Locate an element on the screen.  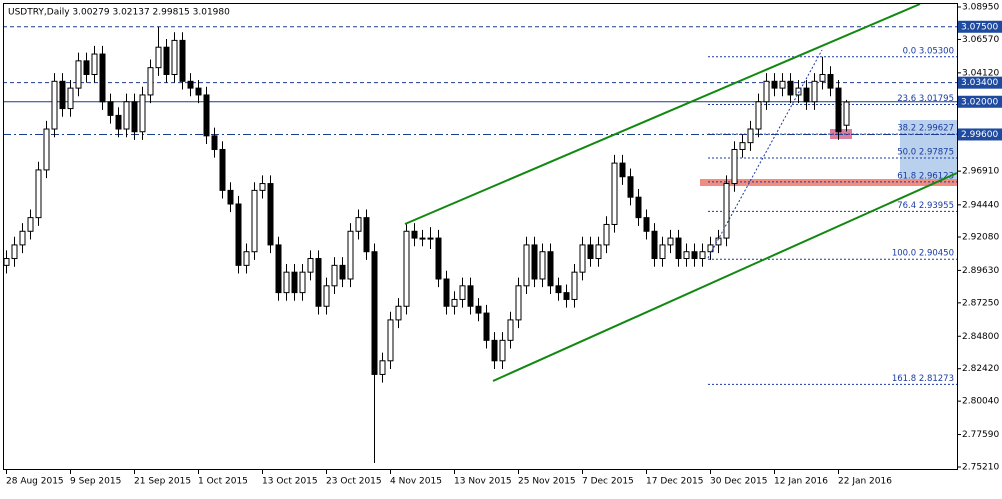
x-tick-label: 25 Nov 2015 is located at coordinates (547, 482).